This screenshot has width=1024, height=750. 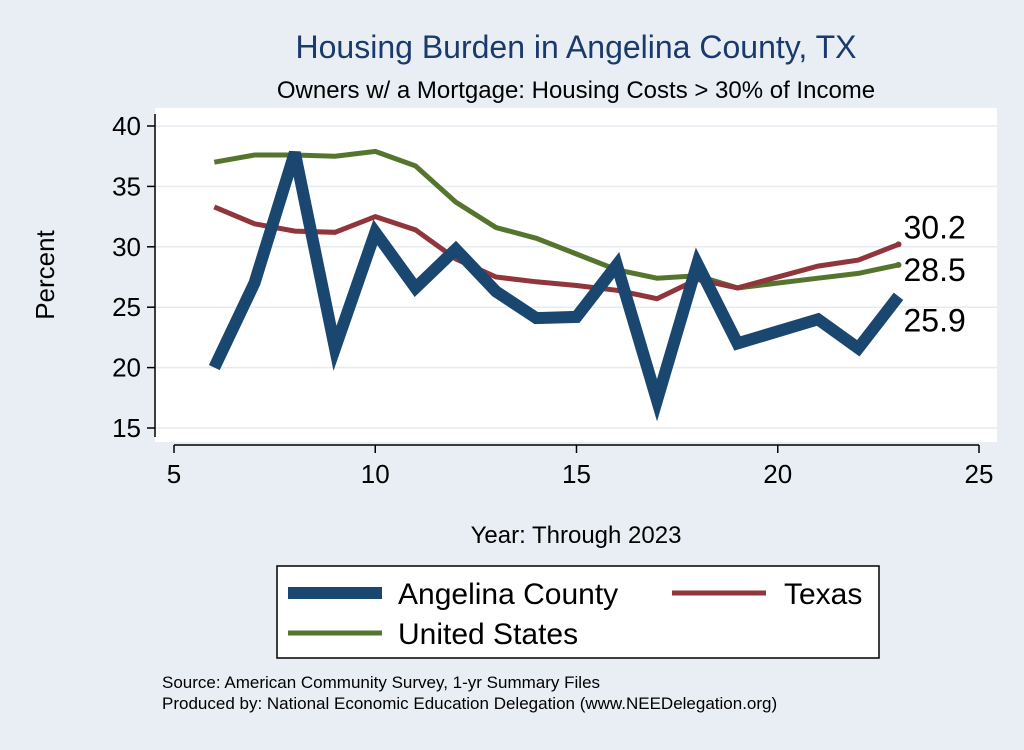 I want to click on end-marker-texas, so click(x=898, y=244).